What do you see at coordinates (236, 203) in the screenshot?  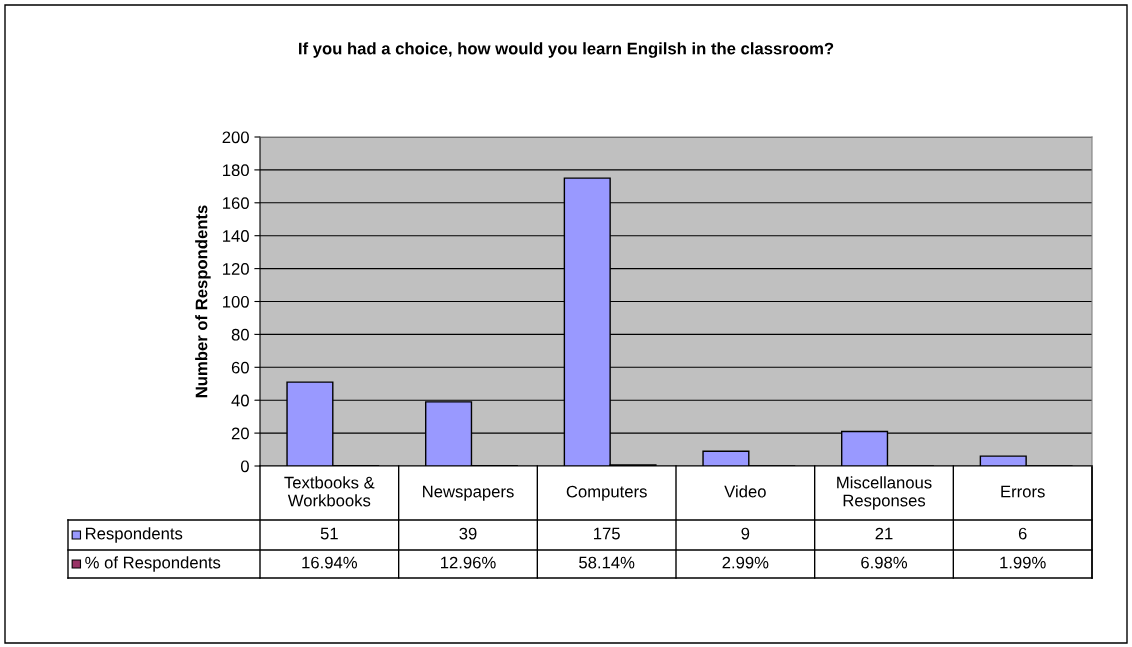 I see `y-tick-label: 160` at bounding box center [236, 203].